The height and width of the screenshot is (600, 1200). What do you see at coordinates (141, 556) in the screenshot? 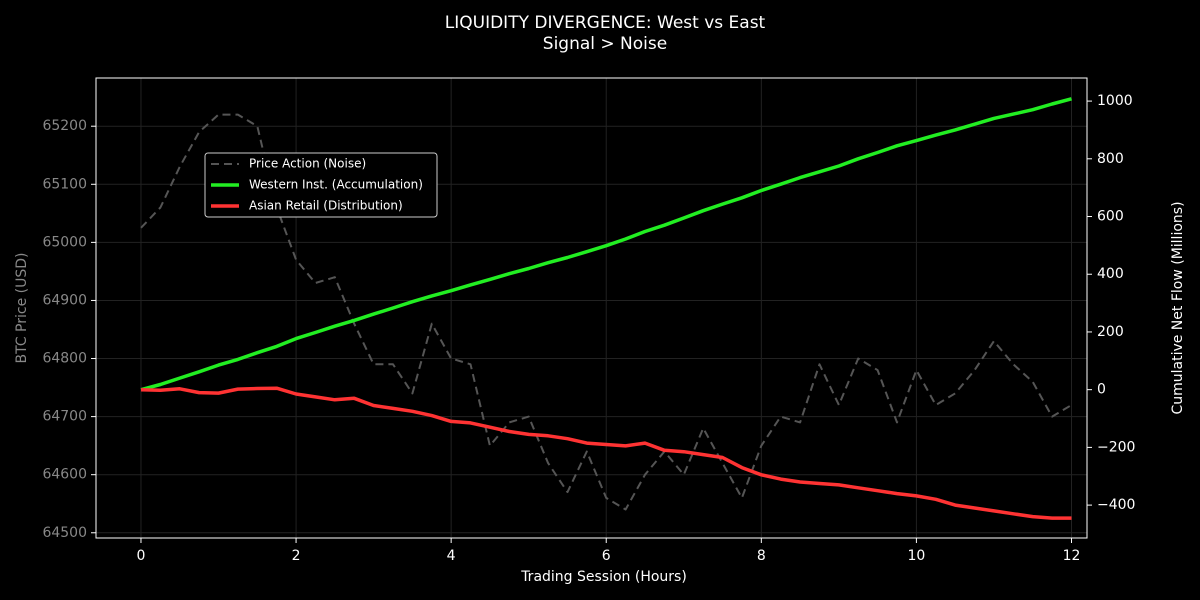
I see `x-tick-label: 0` at bounding box center [141, 556].